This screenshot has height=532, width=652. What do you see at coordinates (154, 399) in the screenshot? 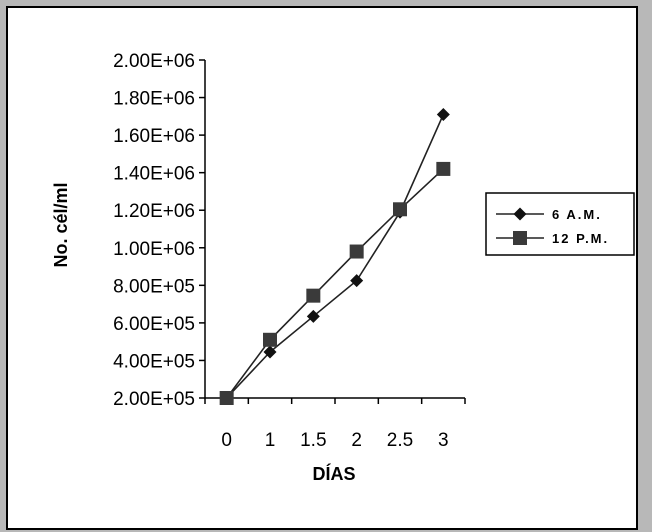
I see `y-tick-label: 2.00E+05` at bounding box center [154, 399].